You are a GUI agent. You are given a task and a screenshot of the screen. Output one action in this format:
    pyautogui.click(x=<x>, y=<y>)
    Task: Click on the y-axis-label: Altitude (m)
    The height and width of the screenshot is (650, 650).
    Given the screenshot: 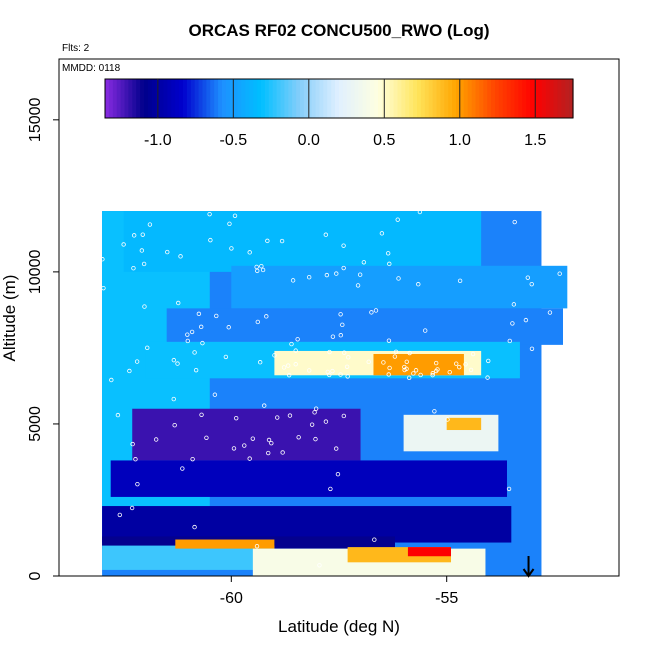 What is the action you would take?
    pyautogui.click(x=9, y=318)
    